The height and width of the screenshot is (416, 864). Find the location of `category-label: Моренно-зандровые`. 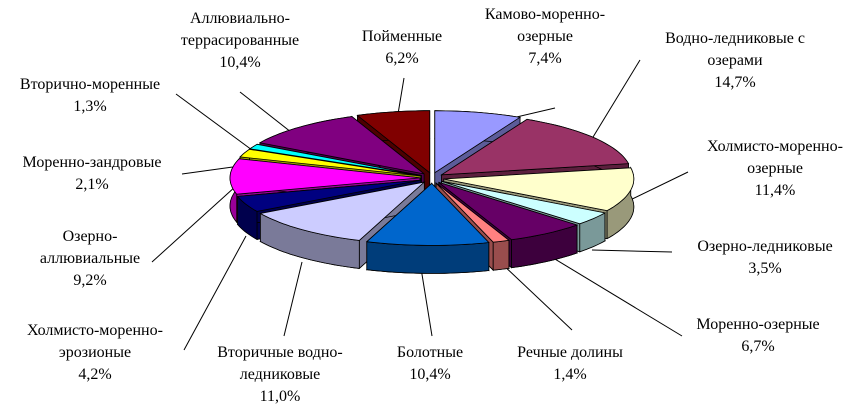

category-label: Моренно-зандровые is located at coordinates (92, 162).